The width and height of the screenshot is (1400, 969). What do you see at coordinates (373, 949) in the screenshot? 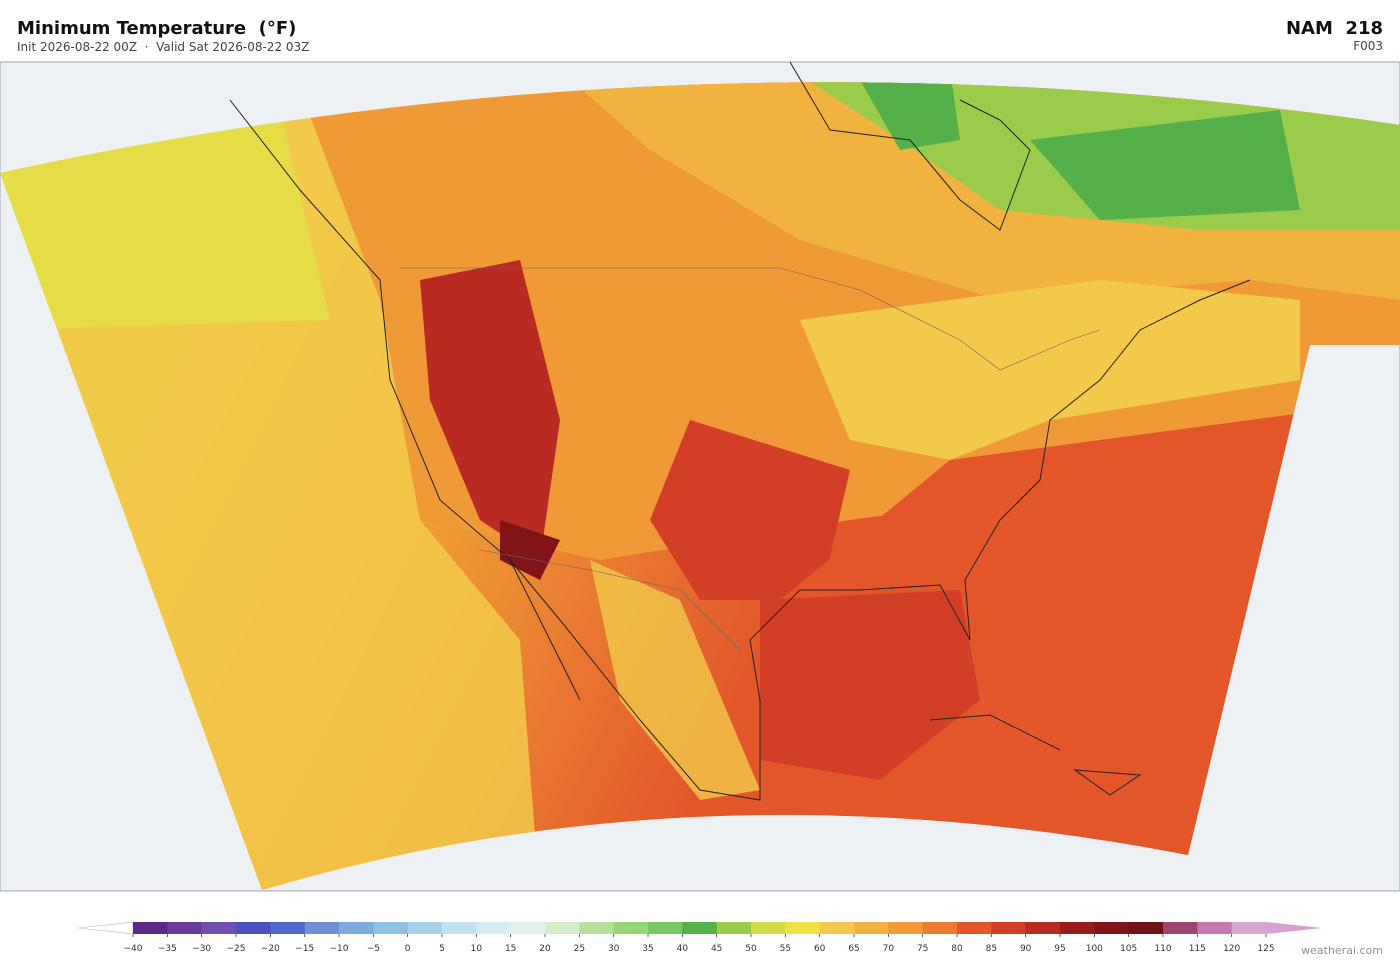
I see `colorbar-tick-label: −5` at bounding box center [373, 949].